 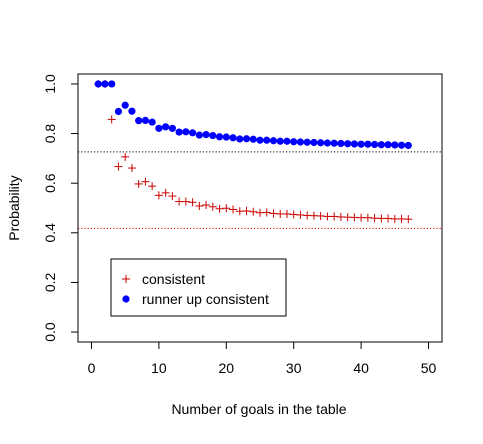 What do you see at coordinates (253, 115) in the screenshot?
I see `series-runner-up-consistent` at bounding box center [253, 115].